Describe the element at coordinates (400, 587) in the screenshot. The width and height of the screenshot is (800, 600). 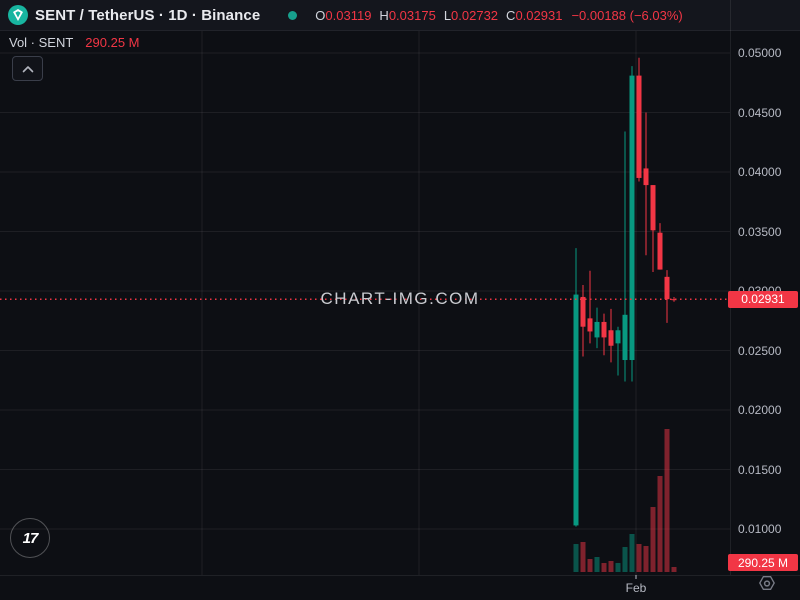
I see `time-axis: Feb` at that location.